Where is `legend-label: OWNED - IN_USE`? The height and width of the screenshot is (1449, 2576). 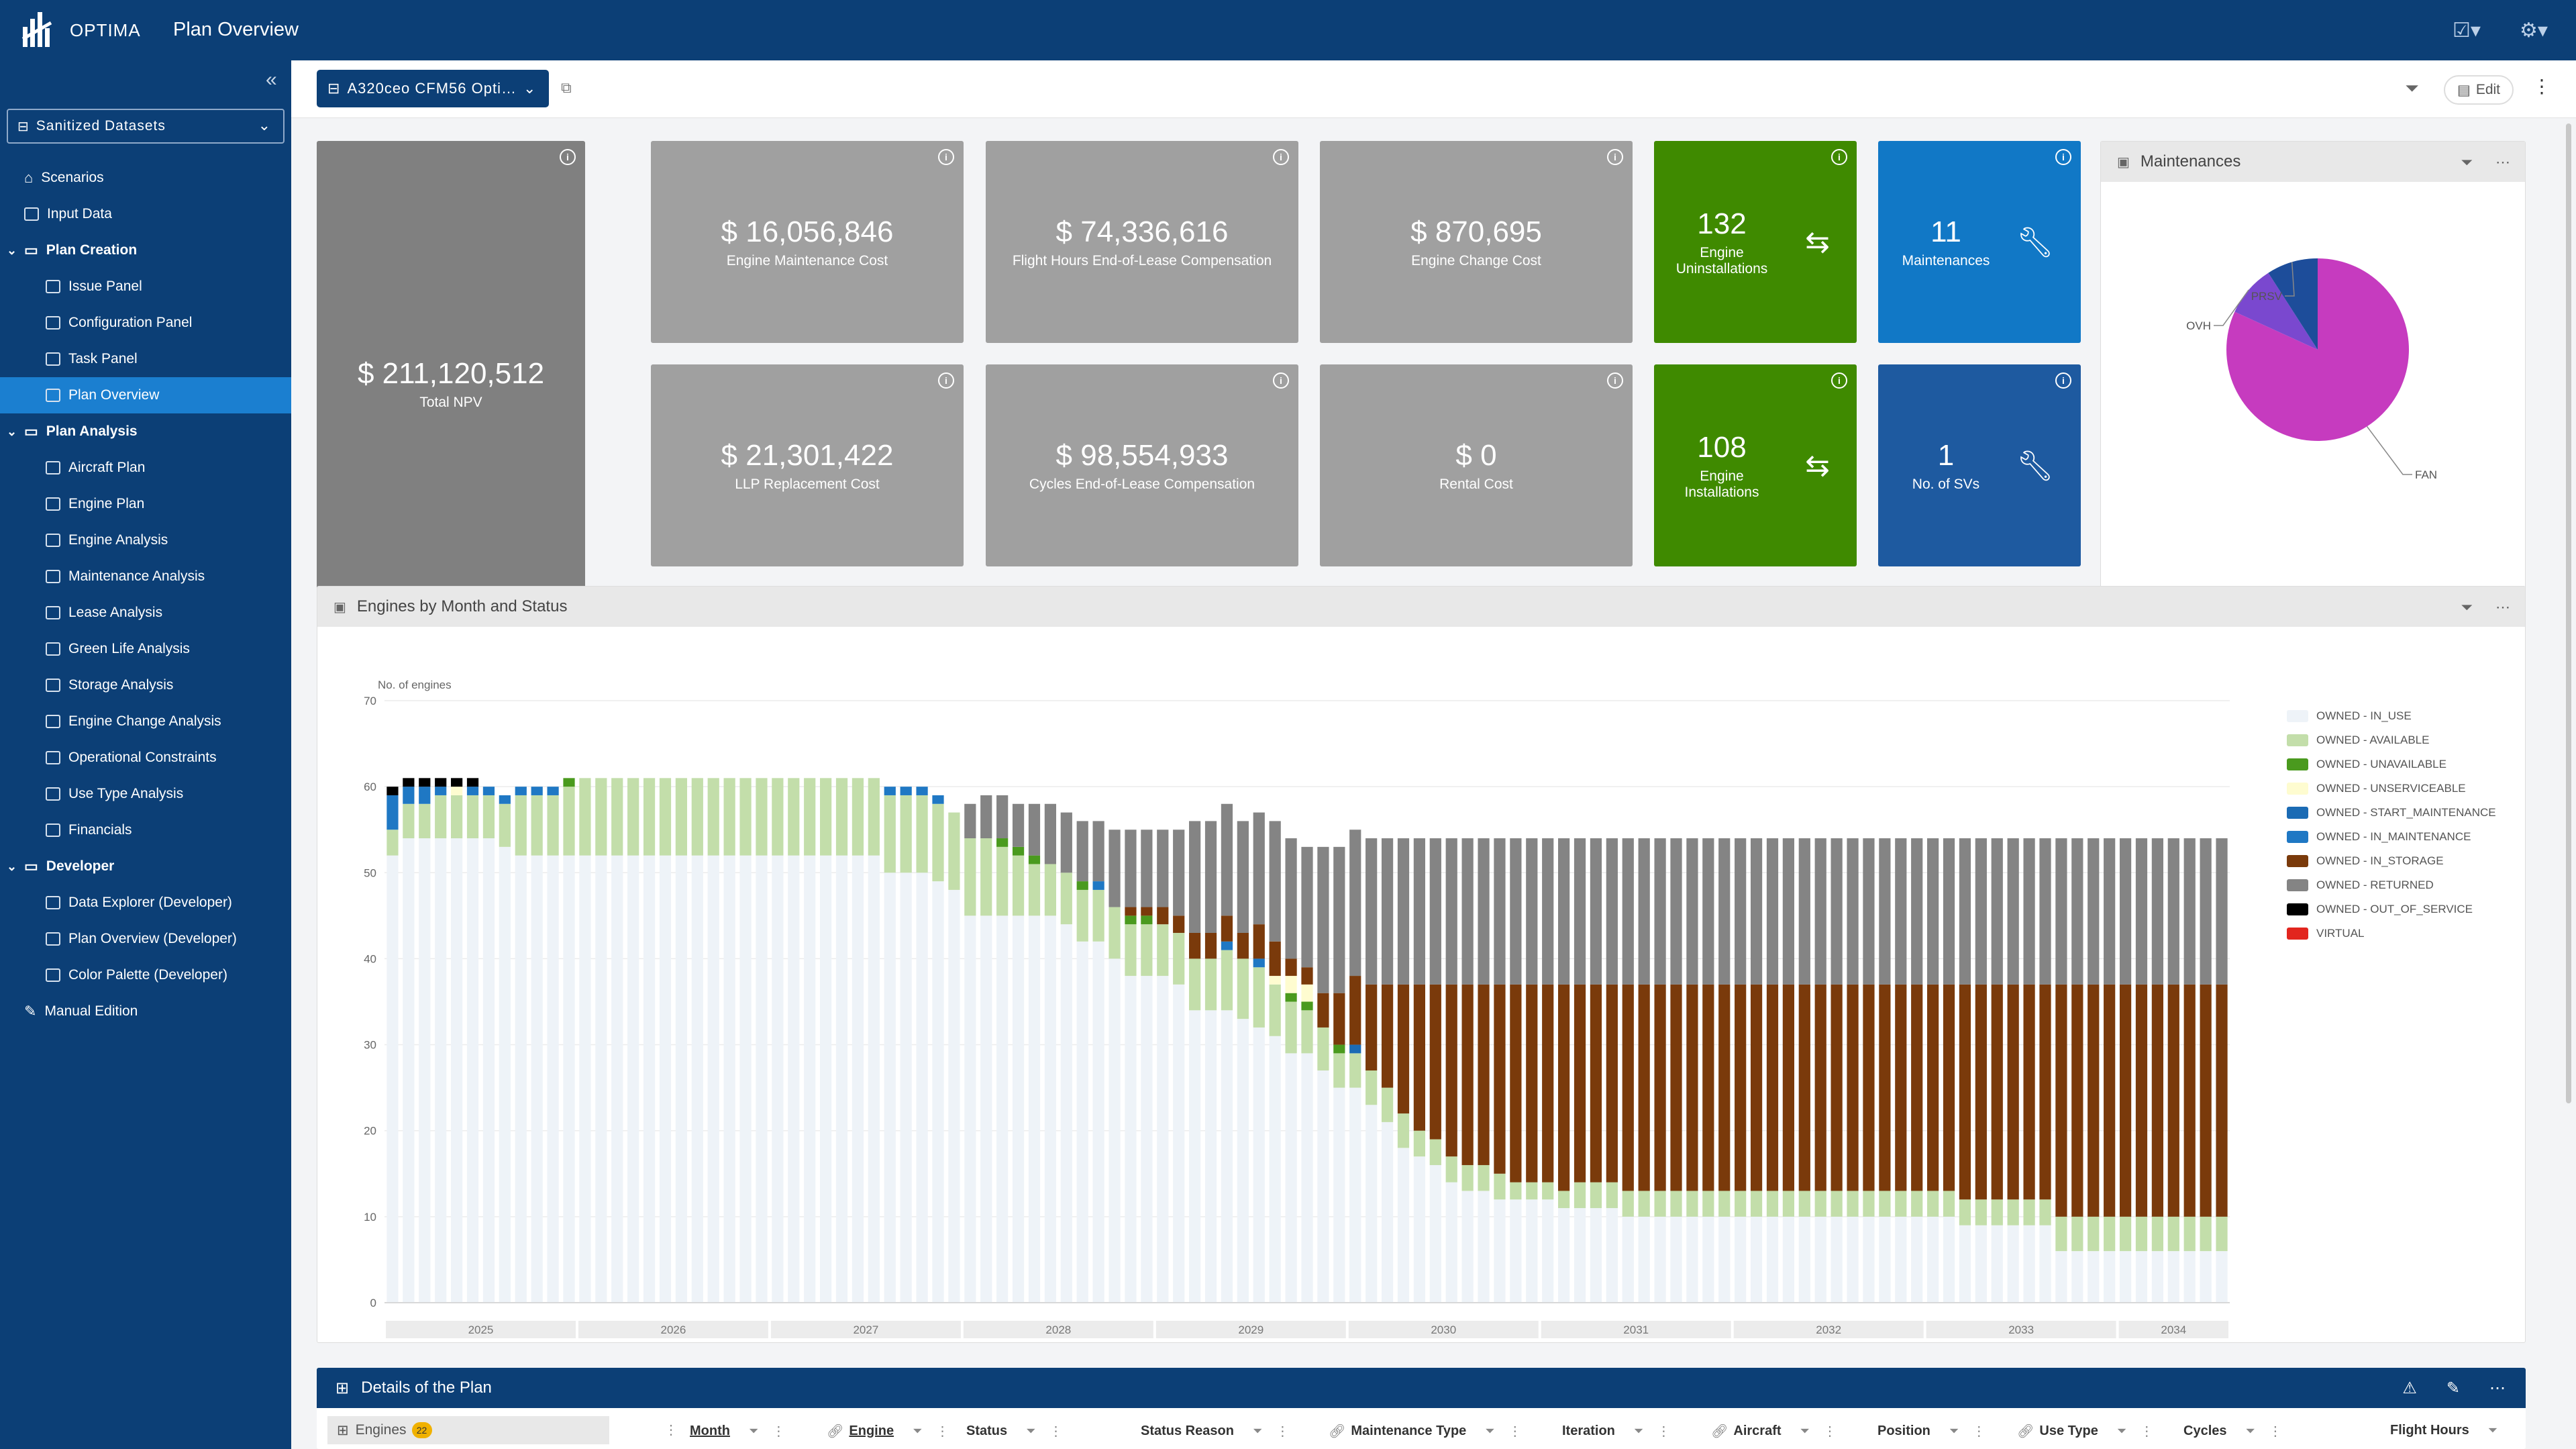 legend-label: OWNED - IN_USE is located at coordinates (2364, 715).